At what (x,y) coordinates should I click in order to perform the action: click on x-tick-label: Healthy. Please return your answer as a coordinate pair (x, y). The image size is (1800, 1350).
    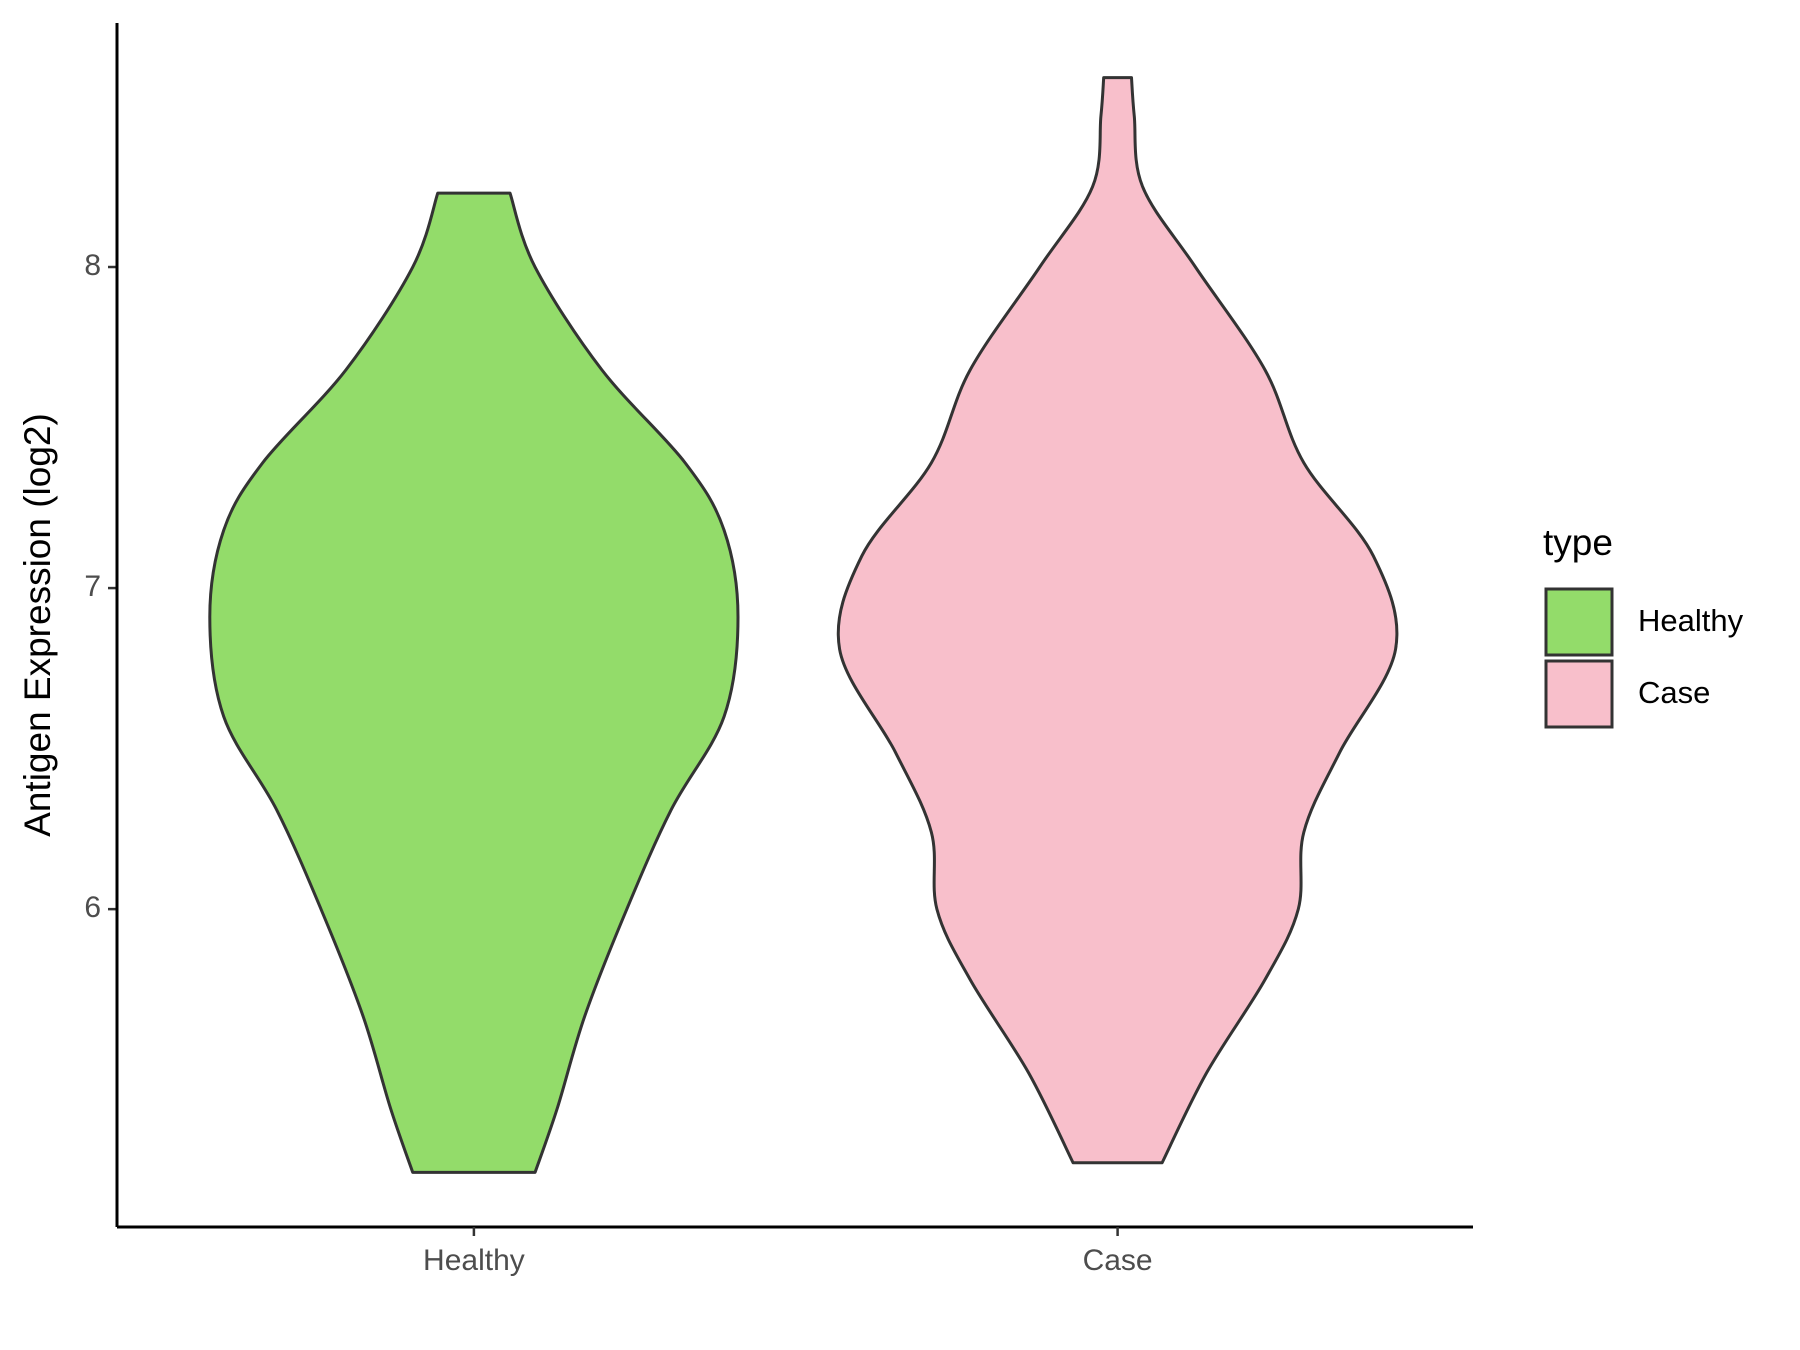
    Looking at the image, I should click on (474, 1260).